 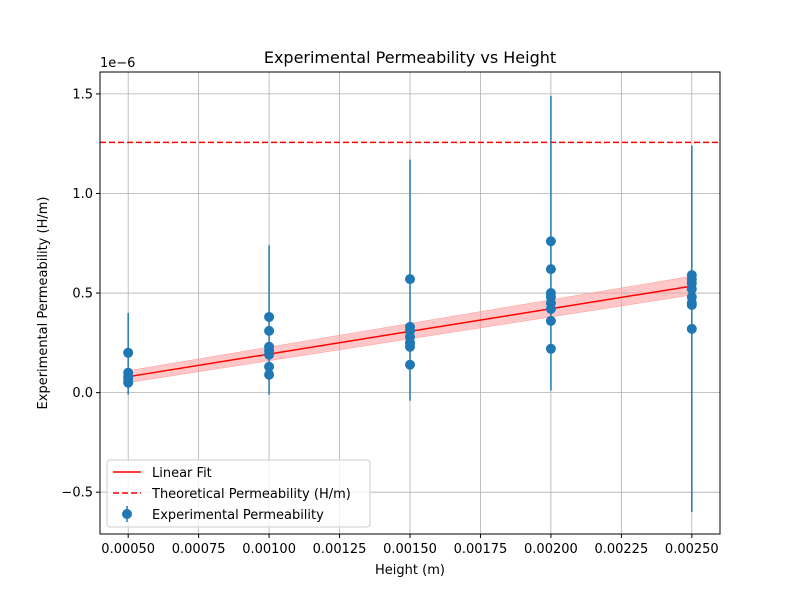 I want to click on y-tick-label: −0.5, so click(x=77, y=493).